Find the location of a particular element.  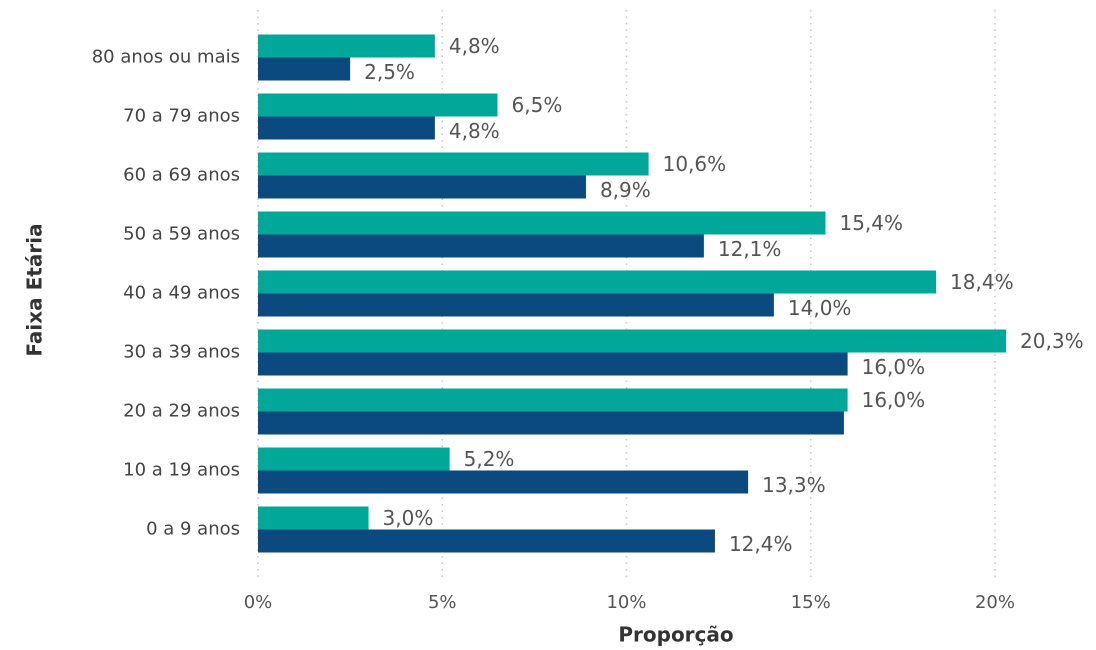

value-label: 20,3% is located at coordinates (1052, 341).